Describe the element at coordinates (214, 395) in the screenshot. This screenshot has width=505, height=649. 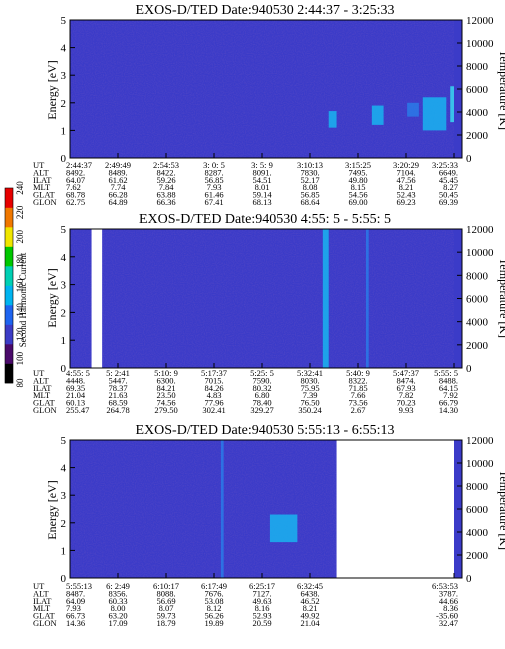
I see `table-cell: 4.83` at that location.